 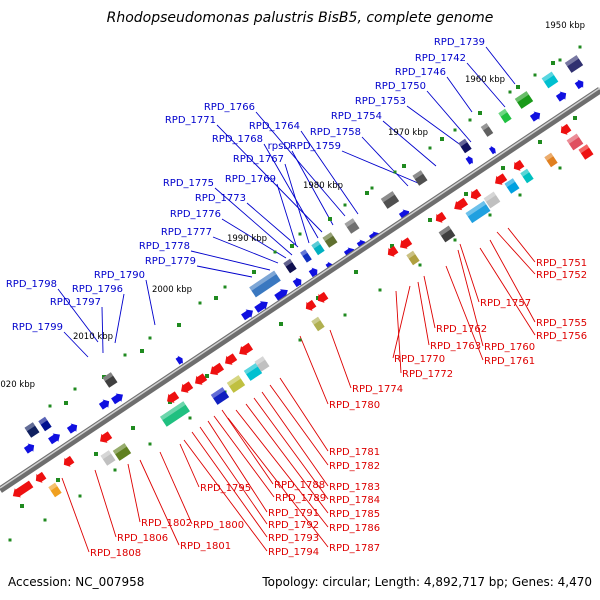 I want to click on tick-label: 1960 kbp, so click(x=485, y=80).